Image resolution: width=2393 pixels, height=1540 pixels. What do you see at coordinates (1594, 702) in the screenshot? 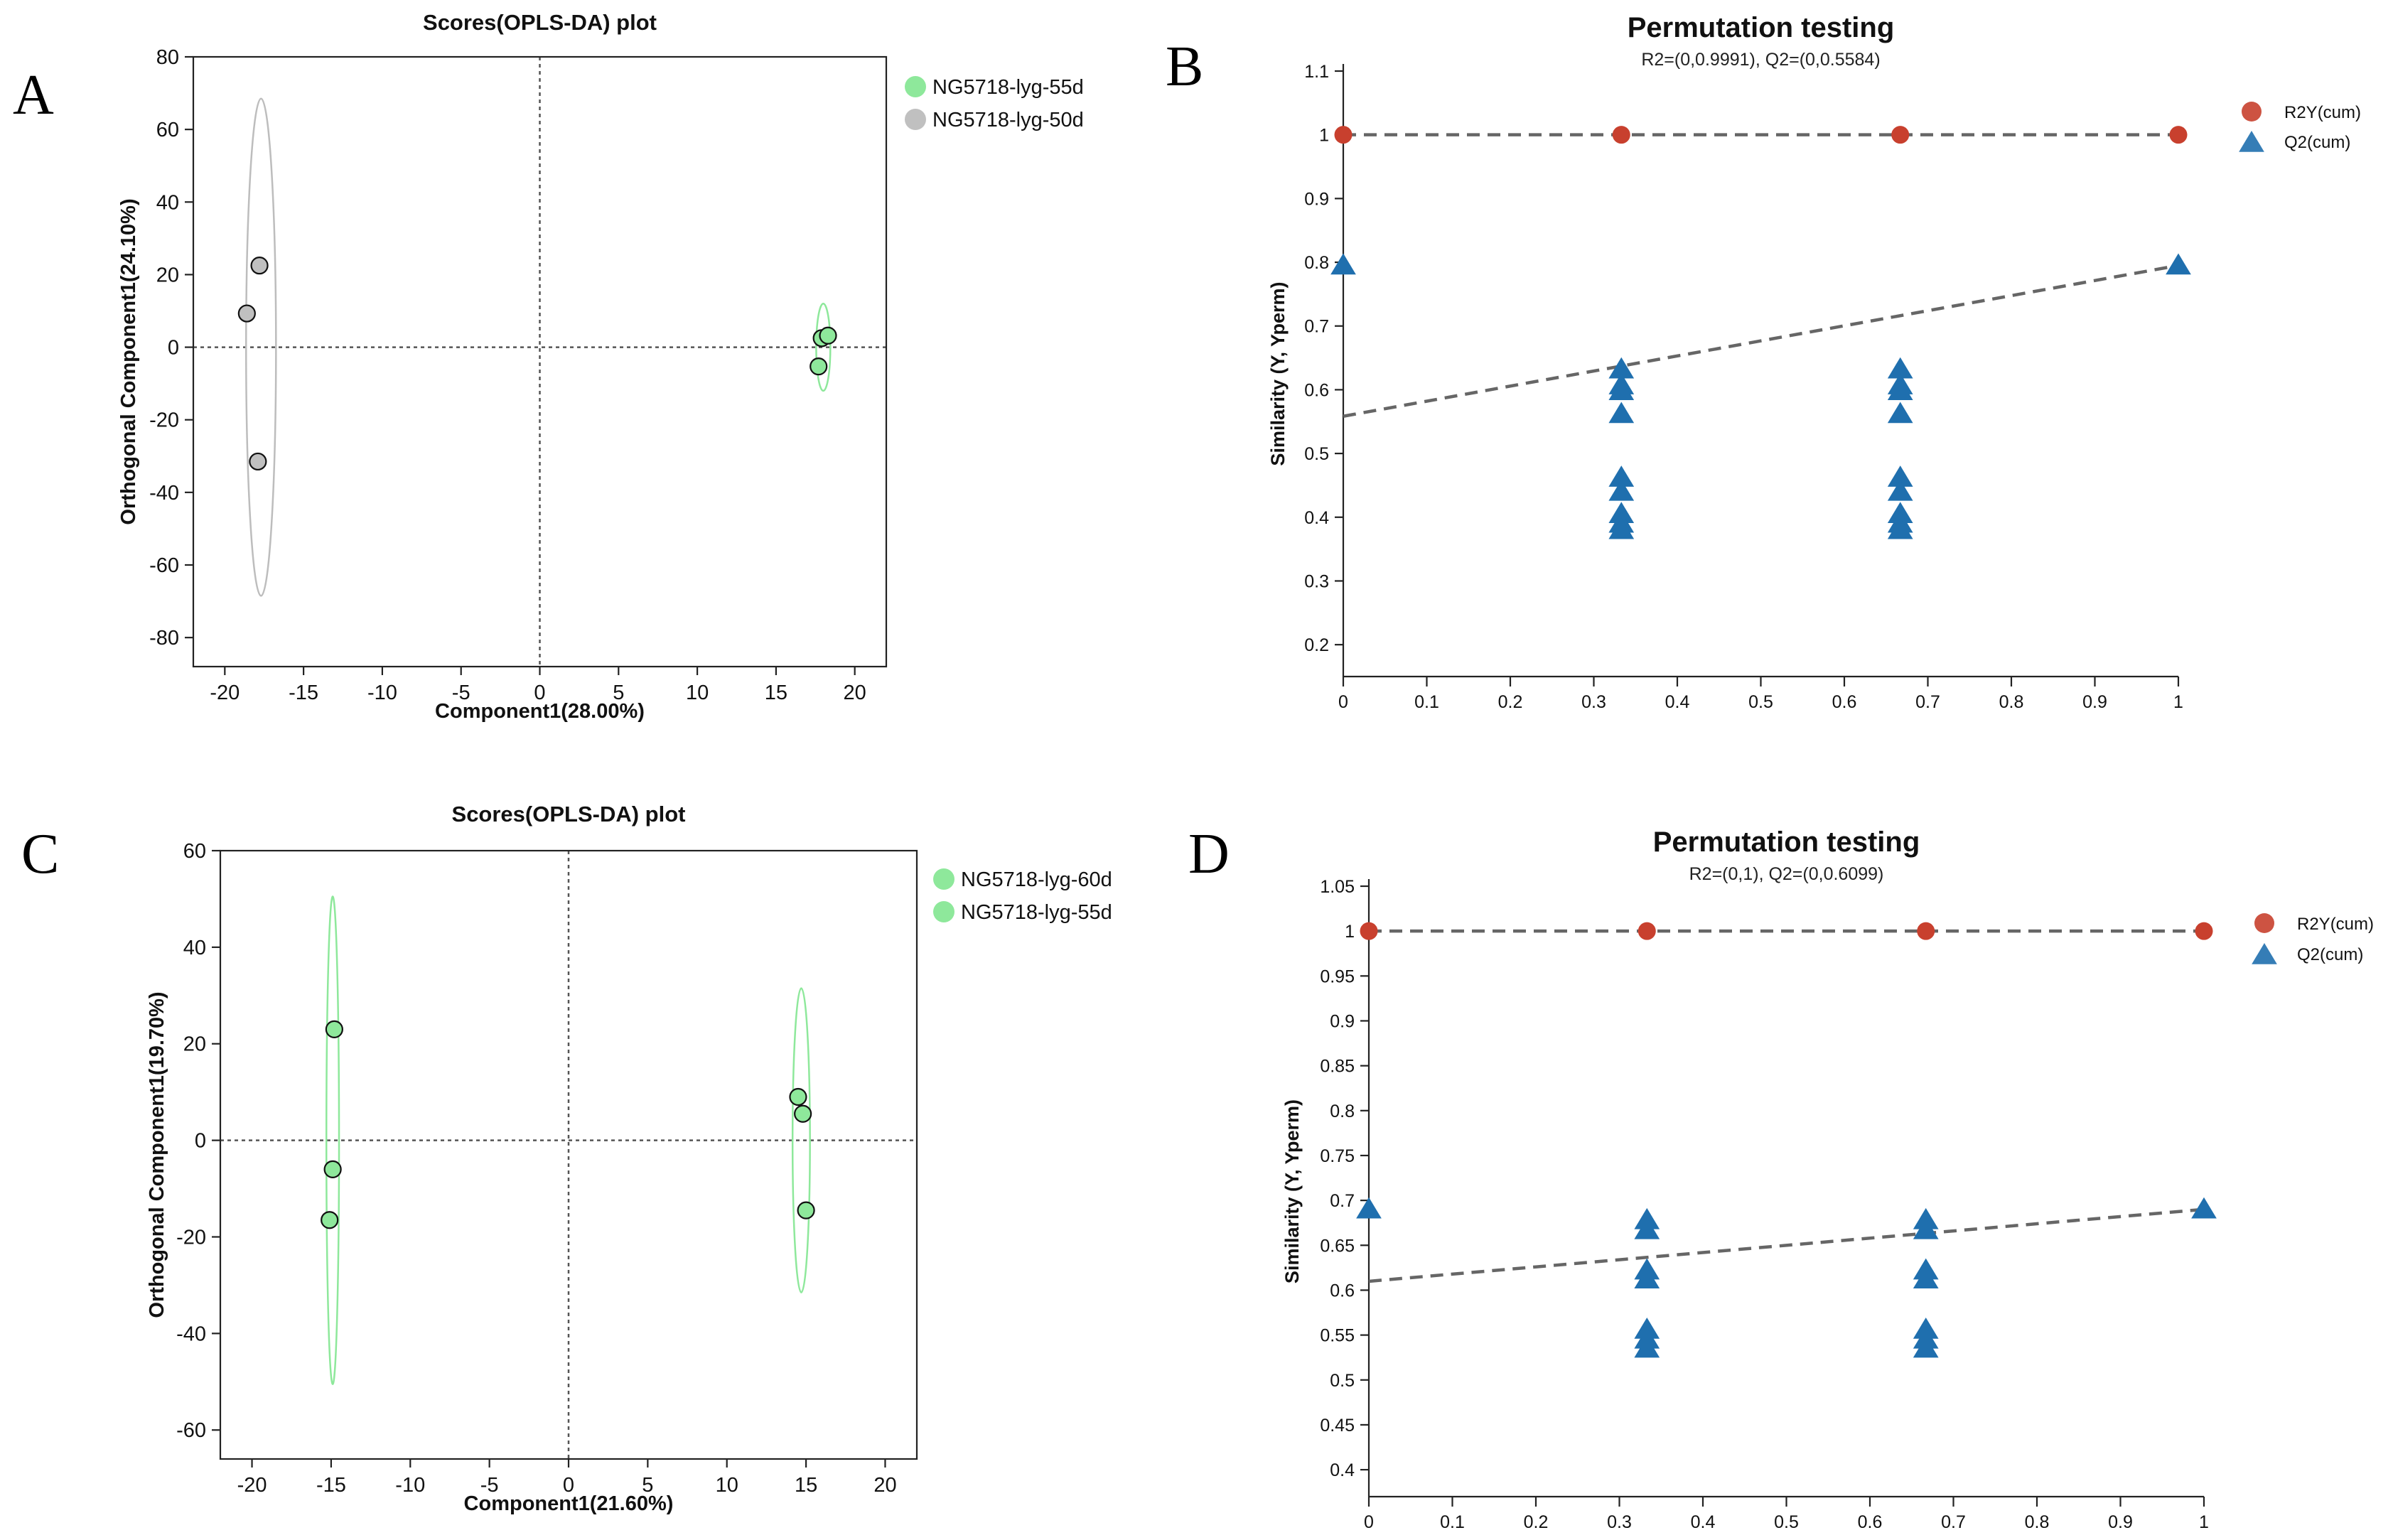
I see `x-tick-label: 0.3` at bounding box center [1594, 702].